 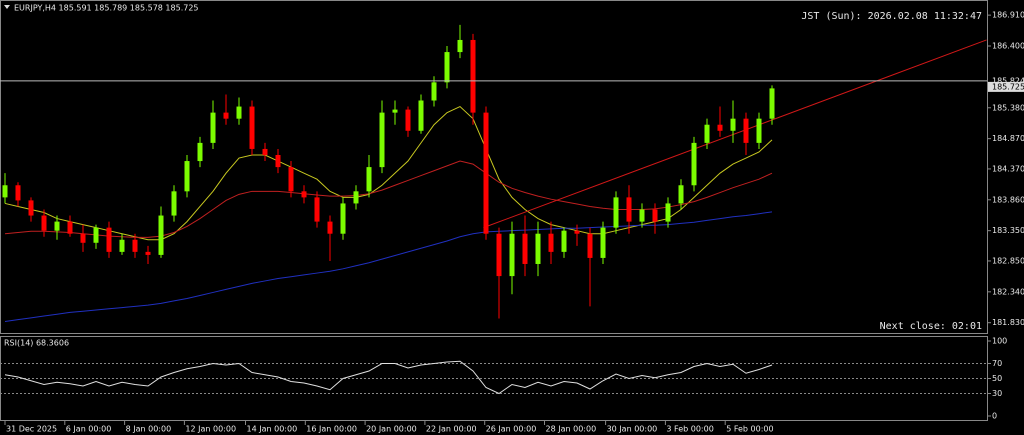 I want to click on y-tick-label: 0, so click(x=994, y=416).